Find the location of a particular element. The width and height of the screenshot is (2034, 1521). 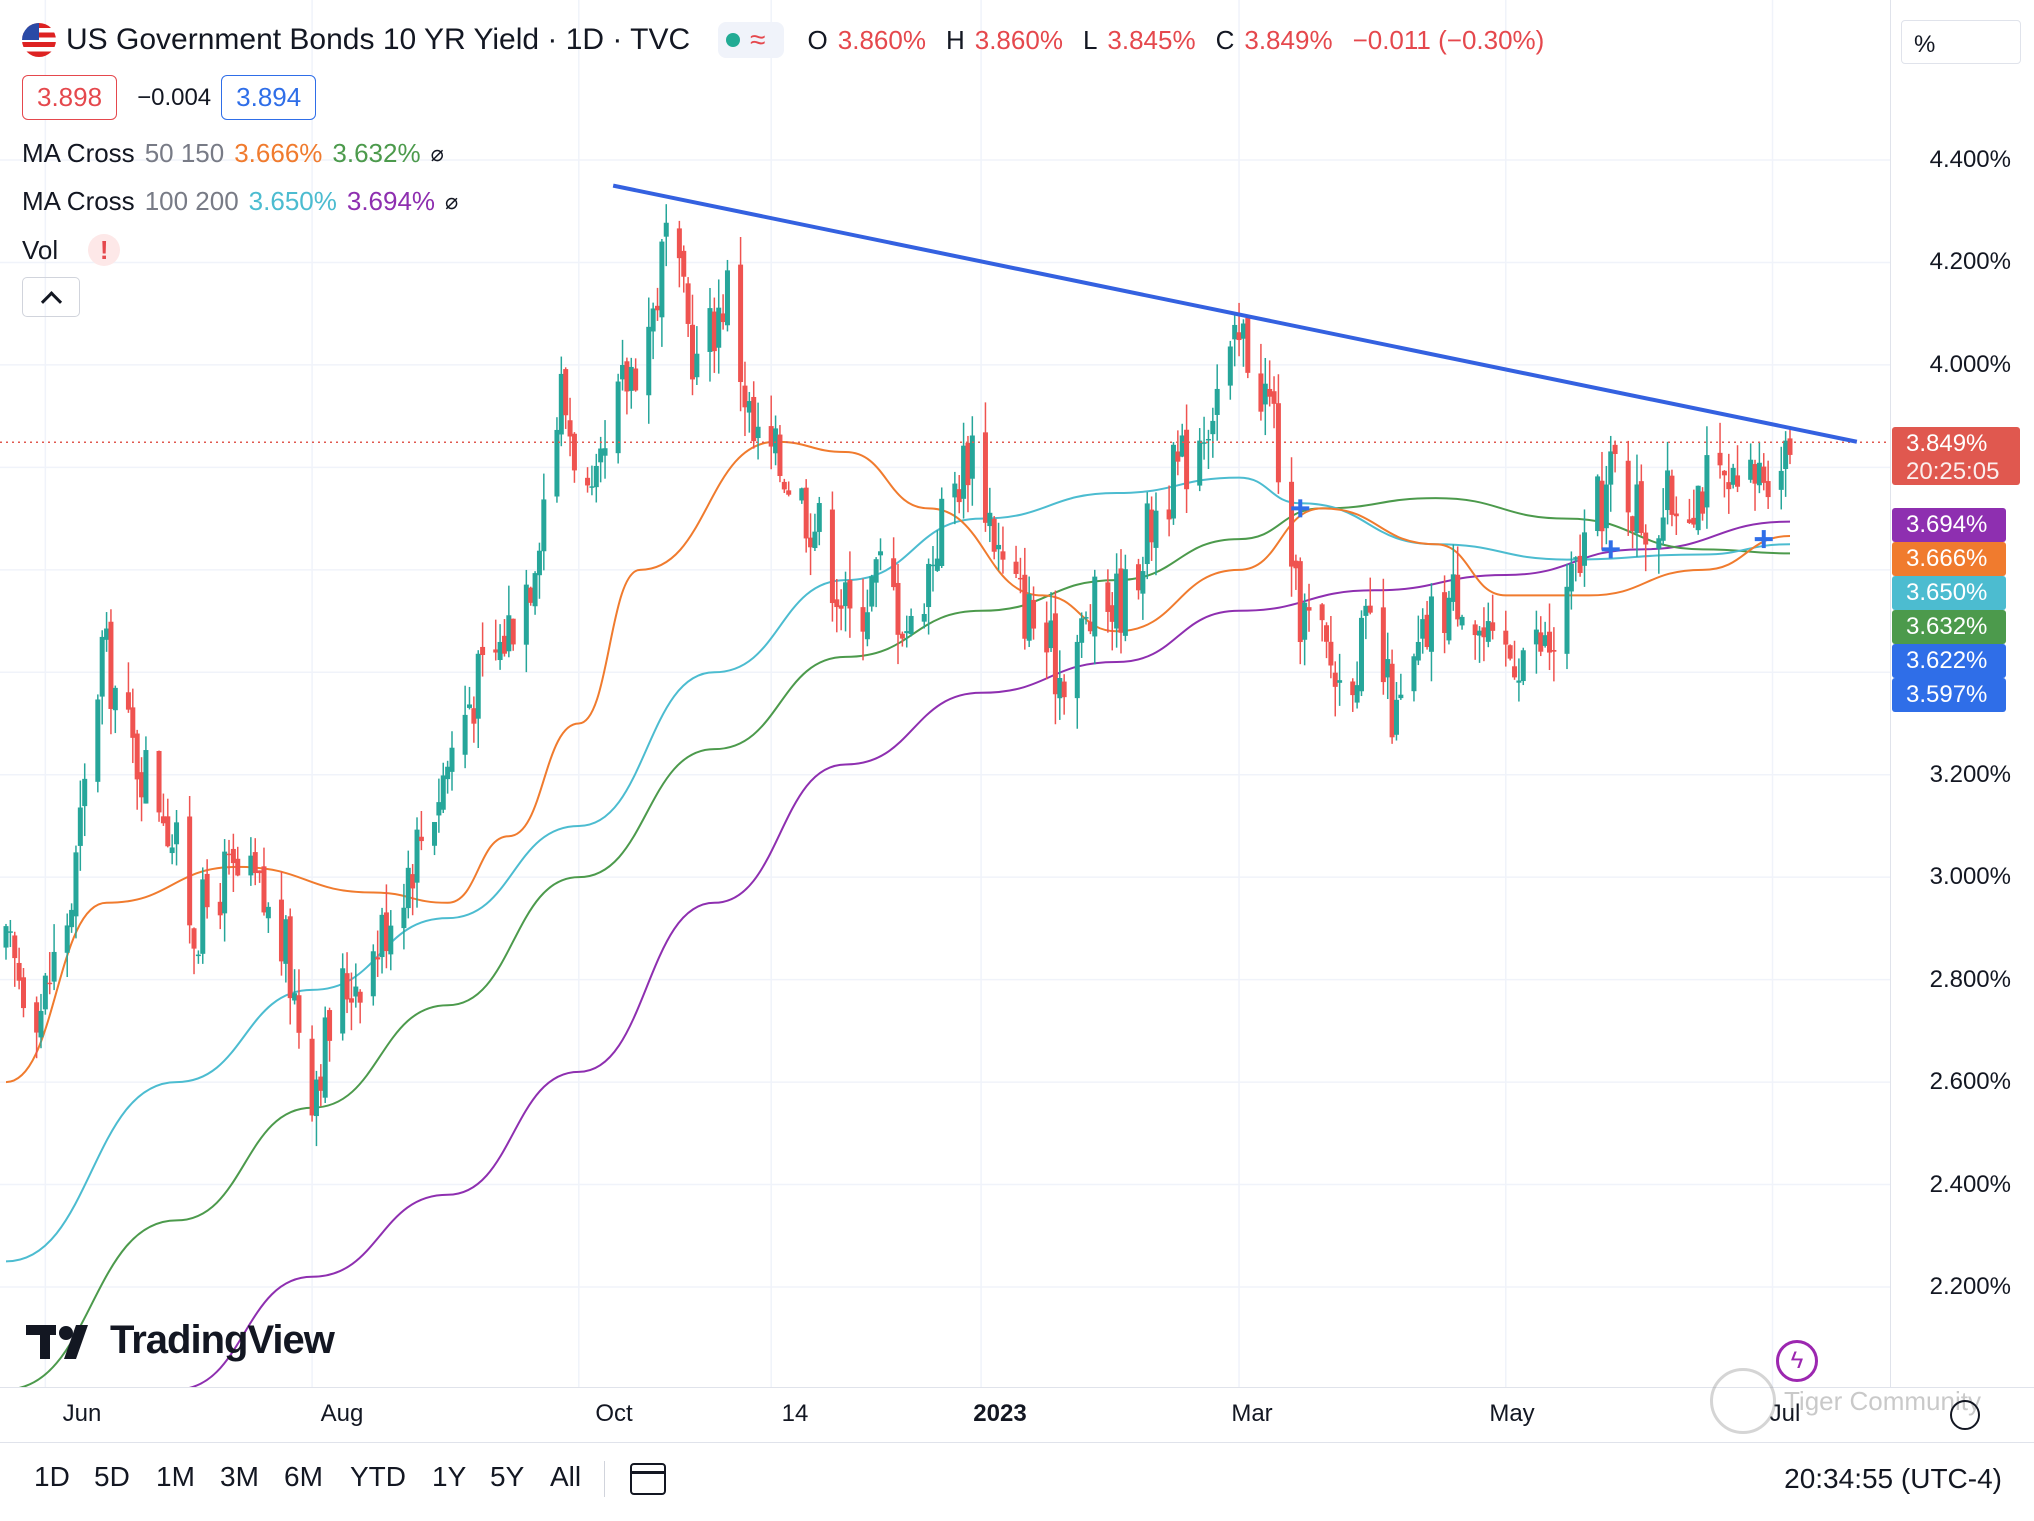

indicator-ma-cross-50-150: MA Cross 50 150 3.666% 3.632% ⌀ is located at coordinates (238, 153).